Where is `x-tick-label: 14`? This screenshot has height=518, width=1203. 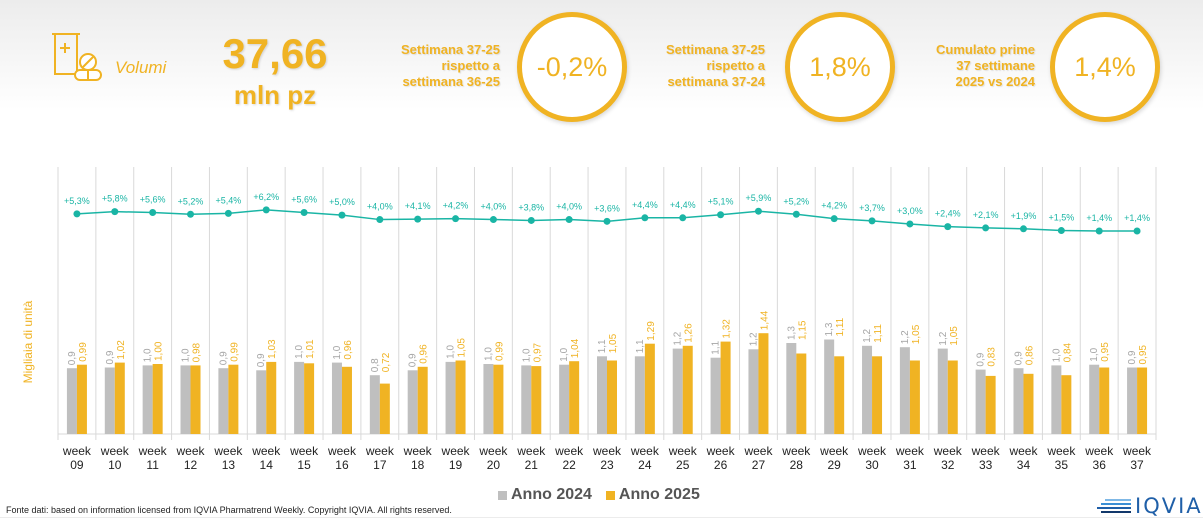 x-tick-label: 14 is located at coordinates (267, 464).